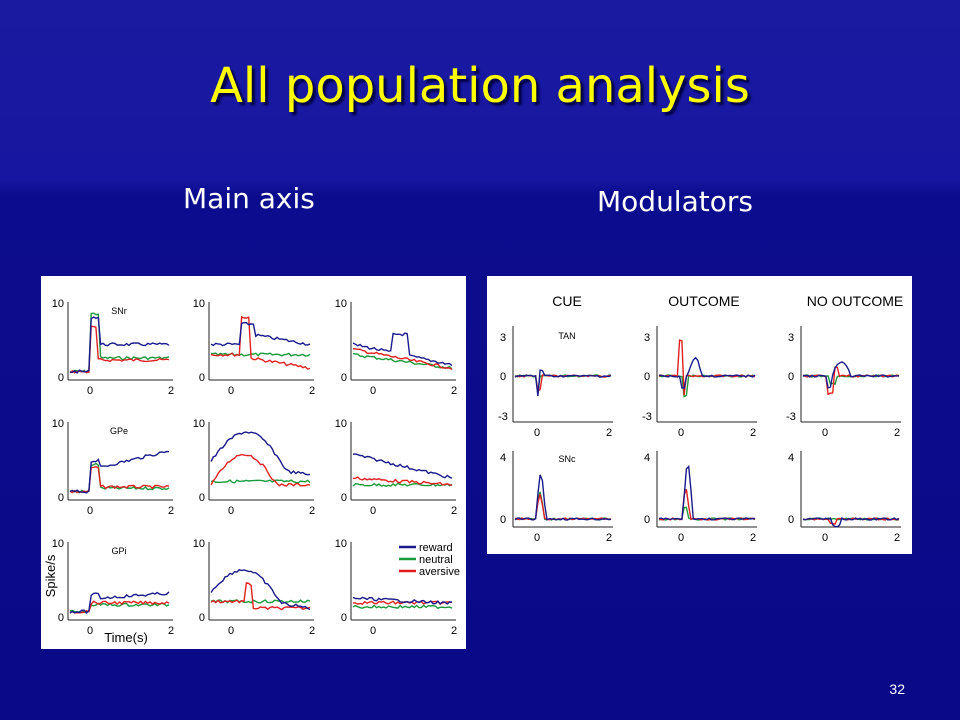 The height and width of the screenshot is (720, 960). What do you see at coordinates (312, 511) in the screenshot?
I see `left-r1c1-xtick-2: 2` at bounding box center [312, 511].